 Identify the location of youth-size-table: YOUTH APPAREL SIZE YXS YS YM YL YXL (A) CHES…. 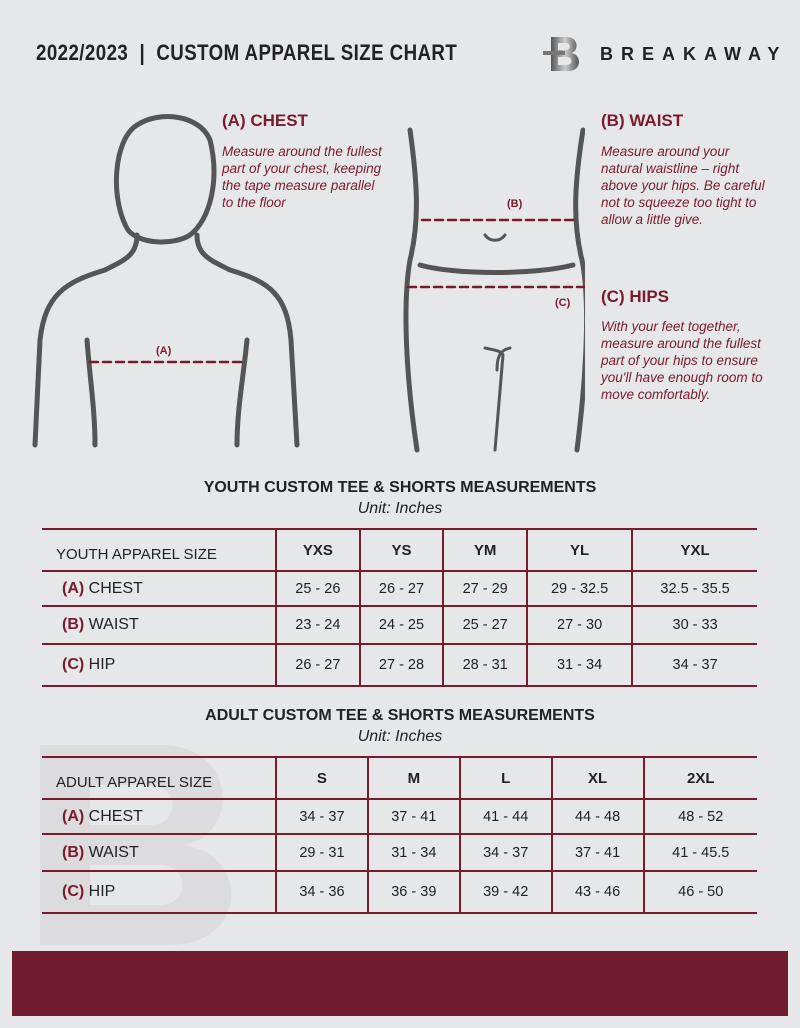
(399, 607).